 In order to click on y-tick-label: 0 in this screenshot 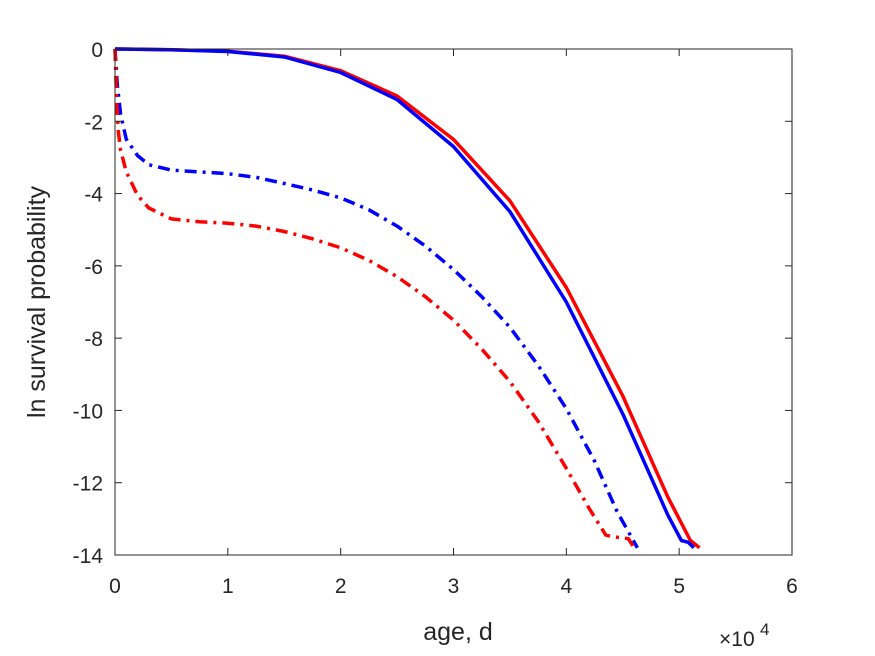, I will do `click(97, 50)`.